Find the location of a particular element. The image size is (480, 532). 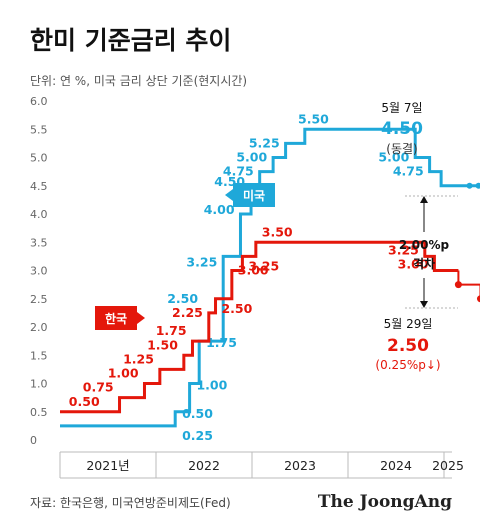

kr-note: (0.25%p↓) is located at coordinates (407, 365).